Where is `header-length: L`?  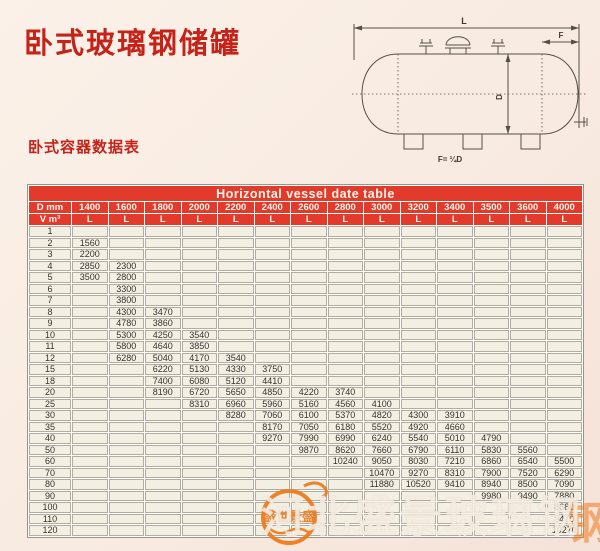 header-length: L is located at coordinates (199, 219).